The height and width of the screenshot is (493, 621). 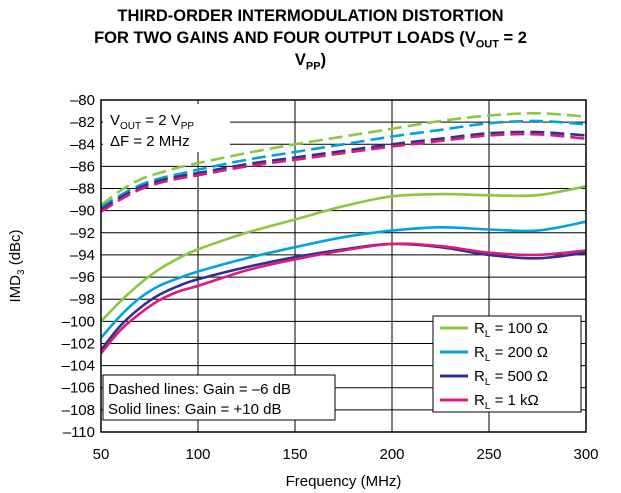 I want to click on y-tick-label-3: –86, so click(x=82, y=166).